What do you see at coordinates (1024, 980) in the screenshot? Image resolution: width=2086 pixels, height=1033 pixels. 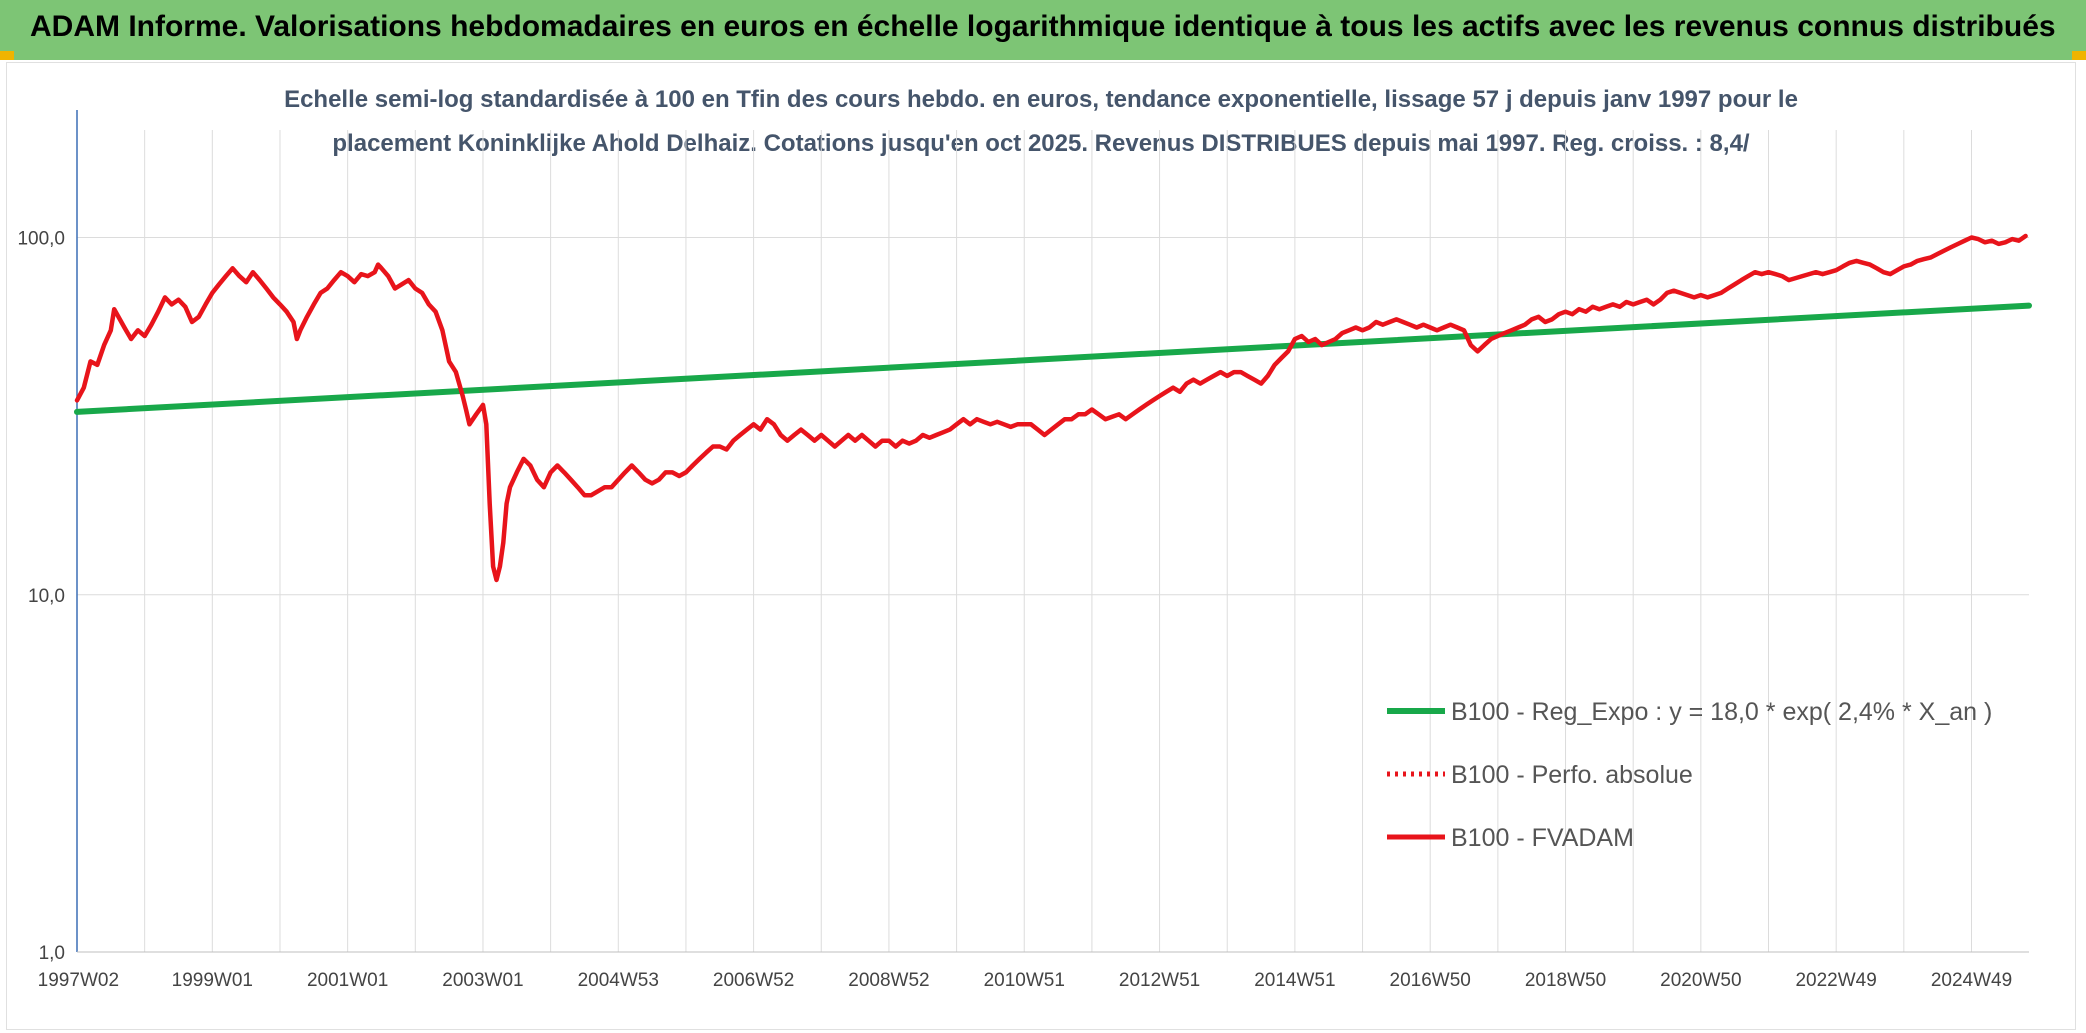 I see `x-tick-label: 2010W51` at bounding box center [1024, 980].